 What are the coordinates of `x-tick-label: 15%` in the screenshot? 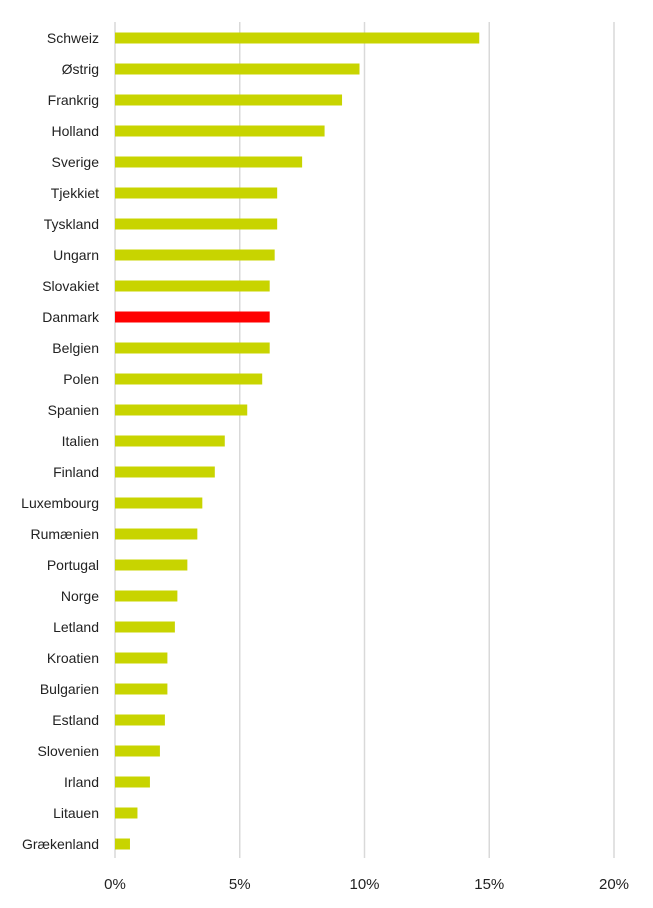 It's located at (489, 884).